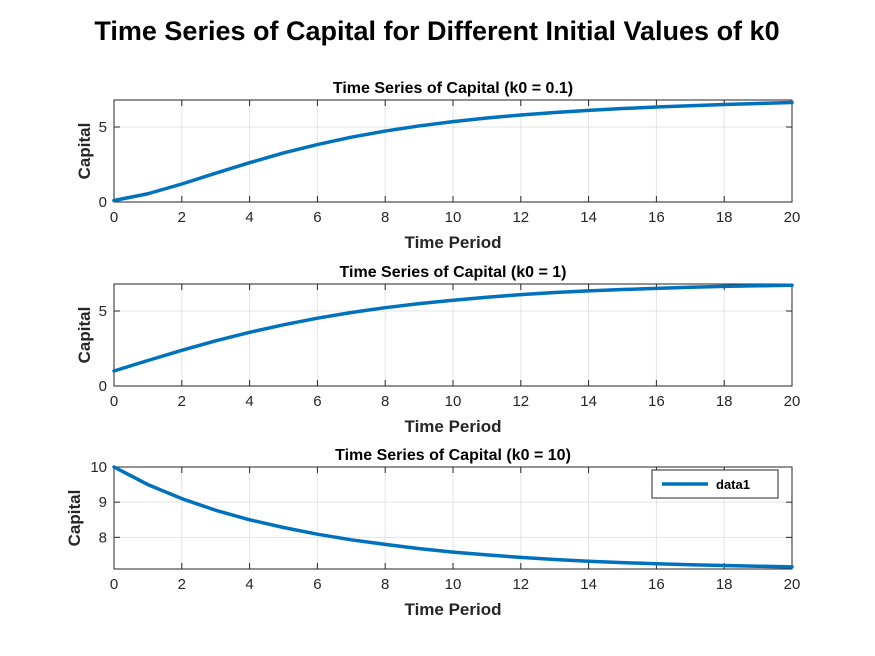 The image size is (875, 656). Describe the element at coordinates (98, 467) in the screenshot. I see `y-tick-label: 10` at that location.